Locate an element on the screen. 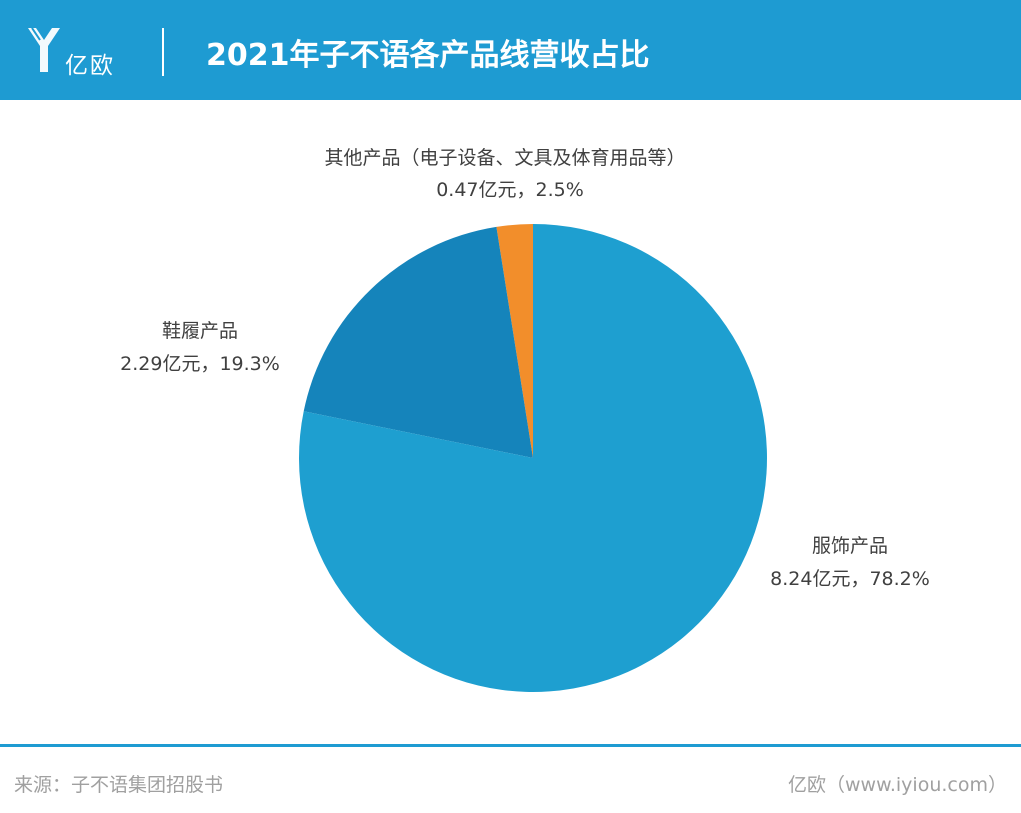  slice-other is located at coordinates (514, 341).